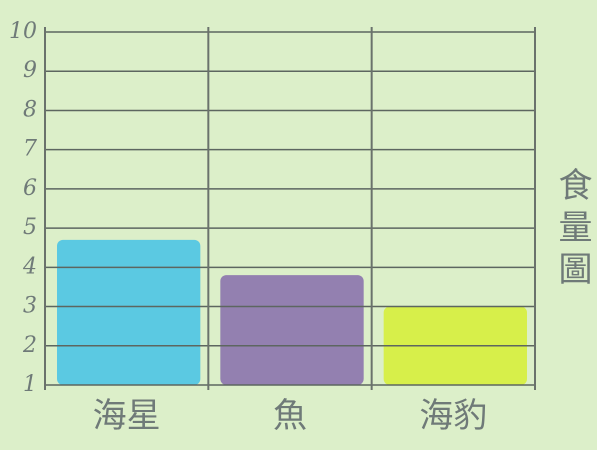  Describe the element at coordinates (30, 384) in the screenshot. I see `y-tick-label: 1` at that location.